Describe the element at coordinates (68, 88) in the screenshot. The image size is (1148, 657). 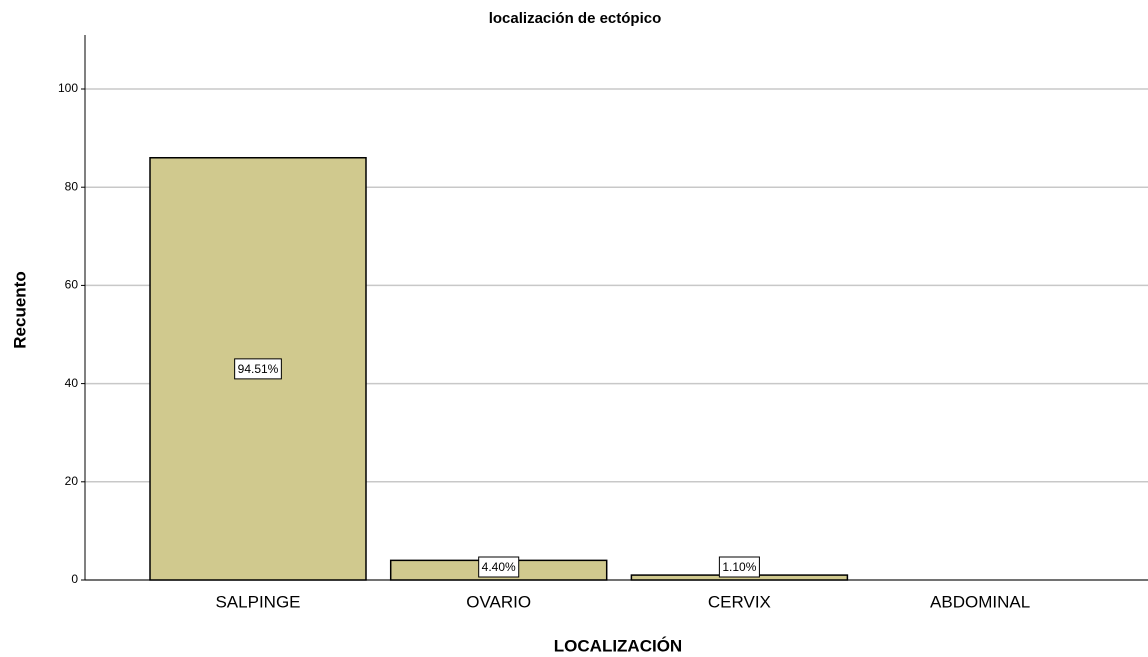
I see `y-tick-label: 100` at that location.